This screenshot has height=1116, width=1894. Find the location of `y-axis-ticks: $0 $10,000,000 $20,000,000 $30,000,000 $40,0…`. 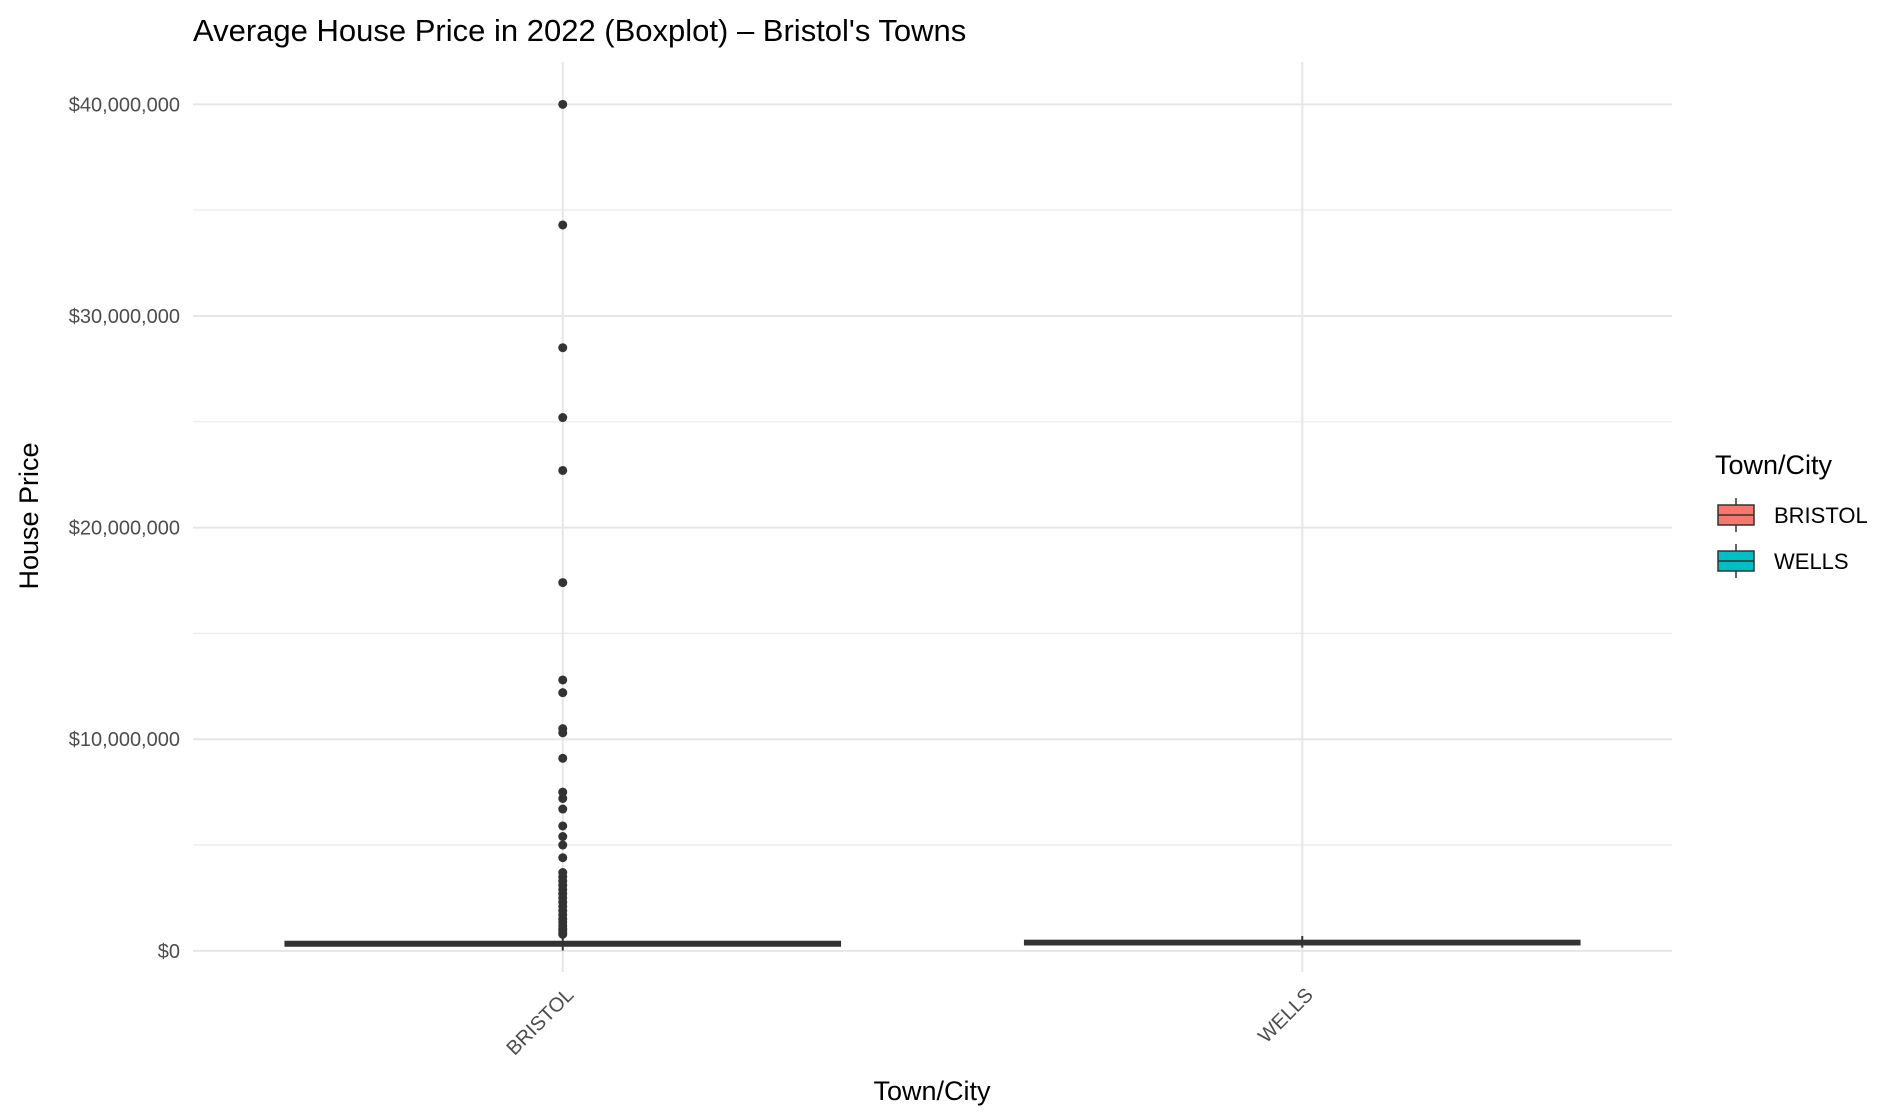

y-axis-ticks: $0 $10,000,000 $20,000,000 $30,000,000 $40,0… is located at coordinates (124, 528).